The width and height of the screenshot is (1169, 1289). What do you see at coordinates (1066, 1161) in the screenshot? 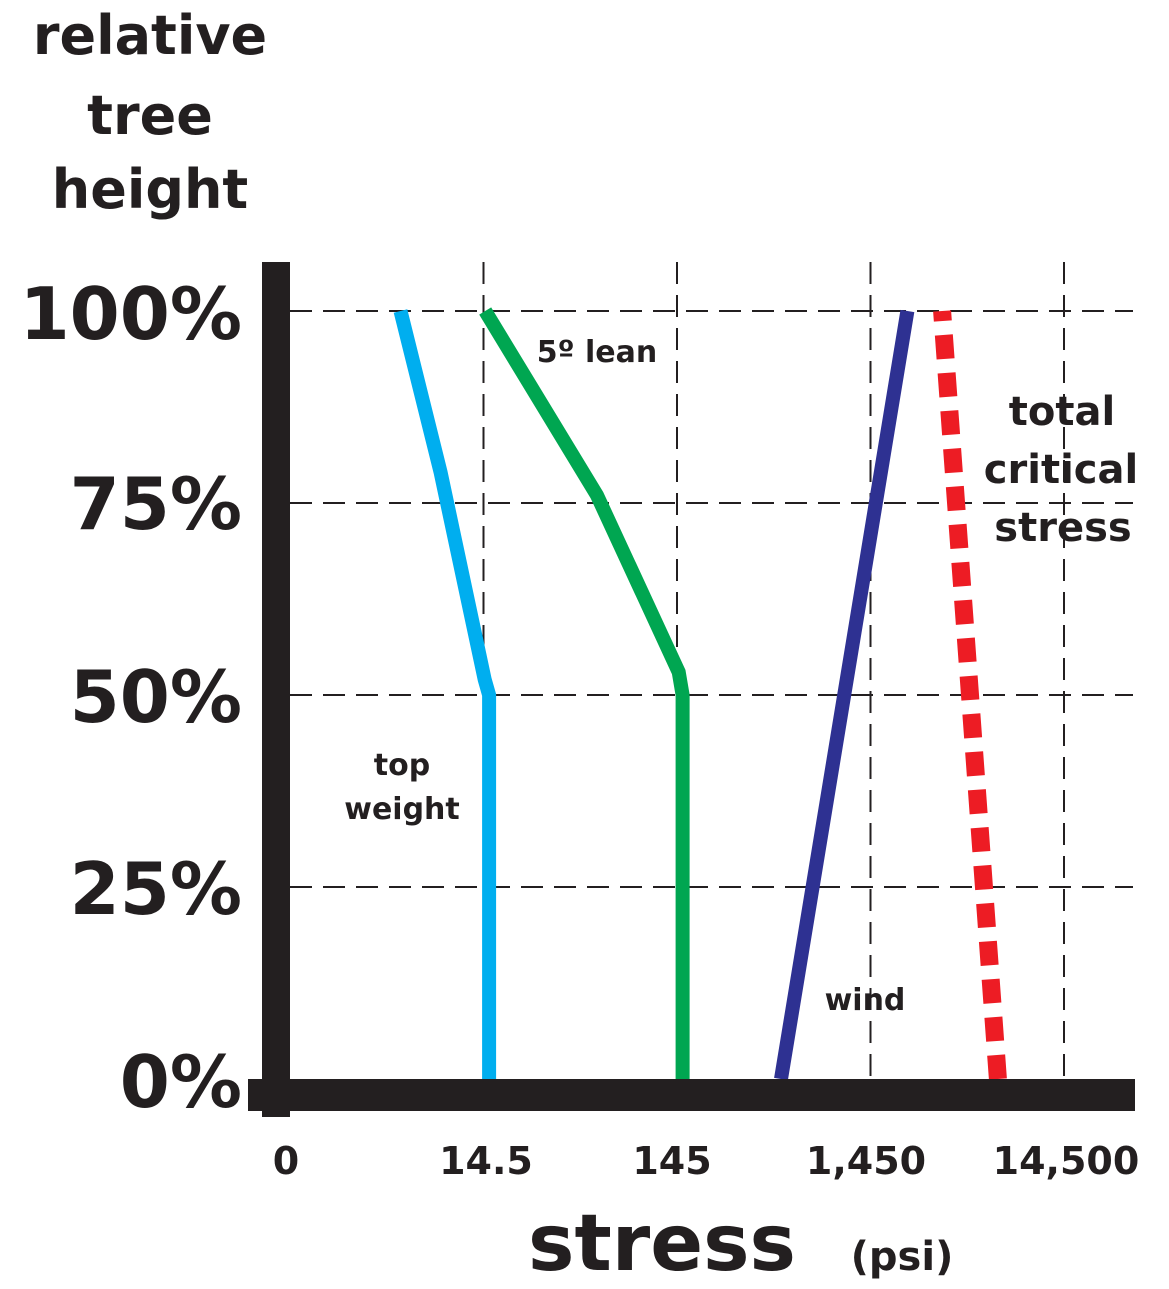
I see `x-tick-label: 14,500` at bounding box center [1066, 1161].